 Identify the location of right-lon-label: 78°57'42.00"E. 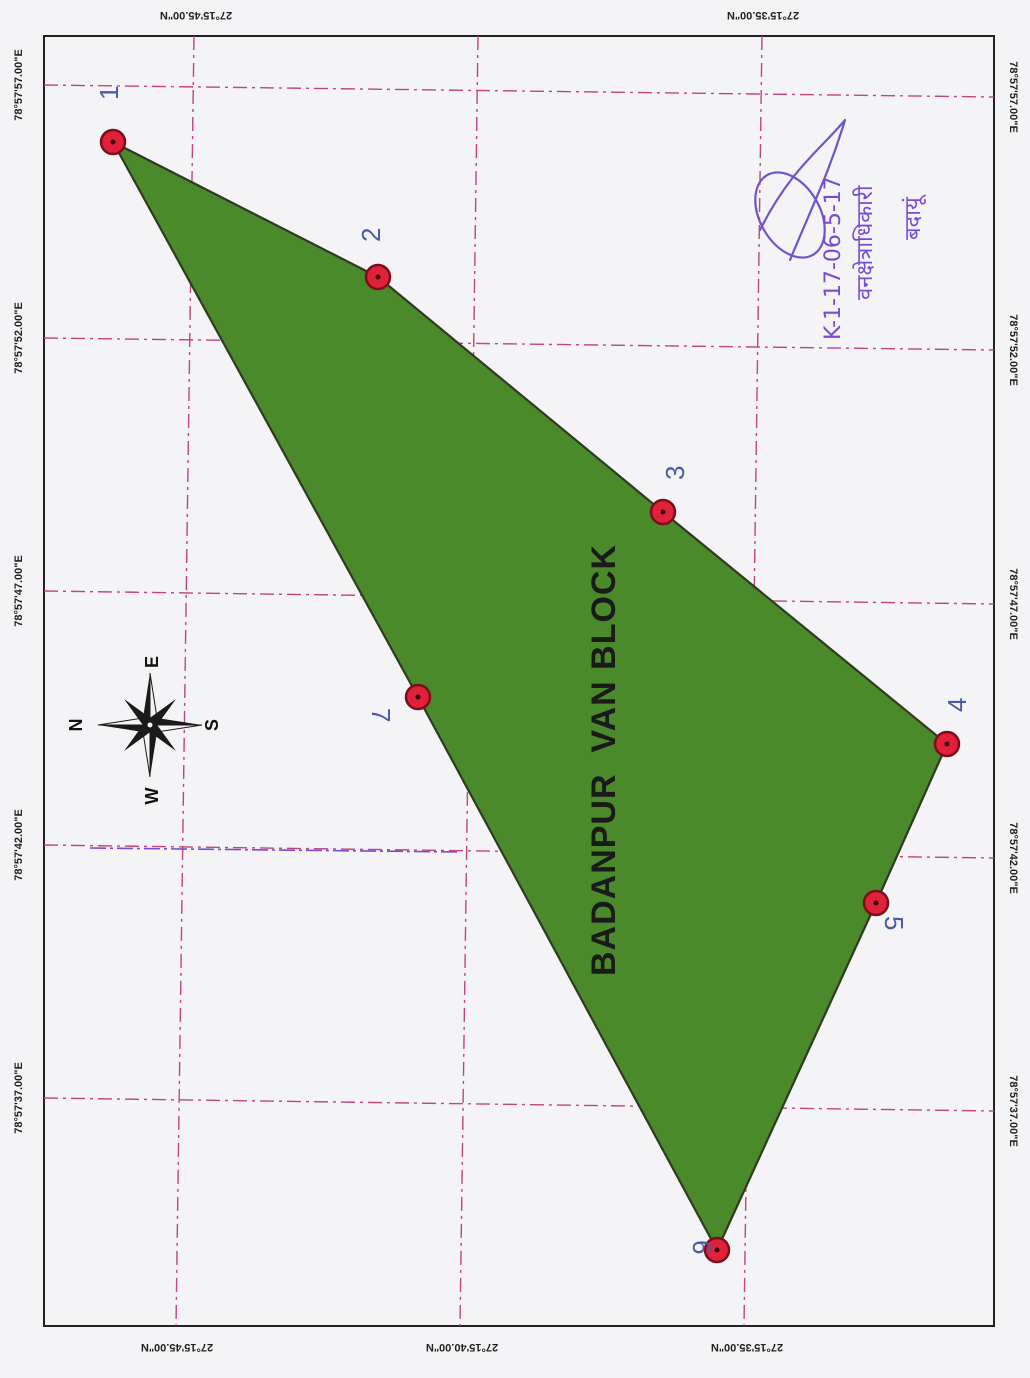
(1013, 858).